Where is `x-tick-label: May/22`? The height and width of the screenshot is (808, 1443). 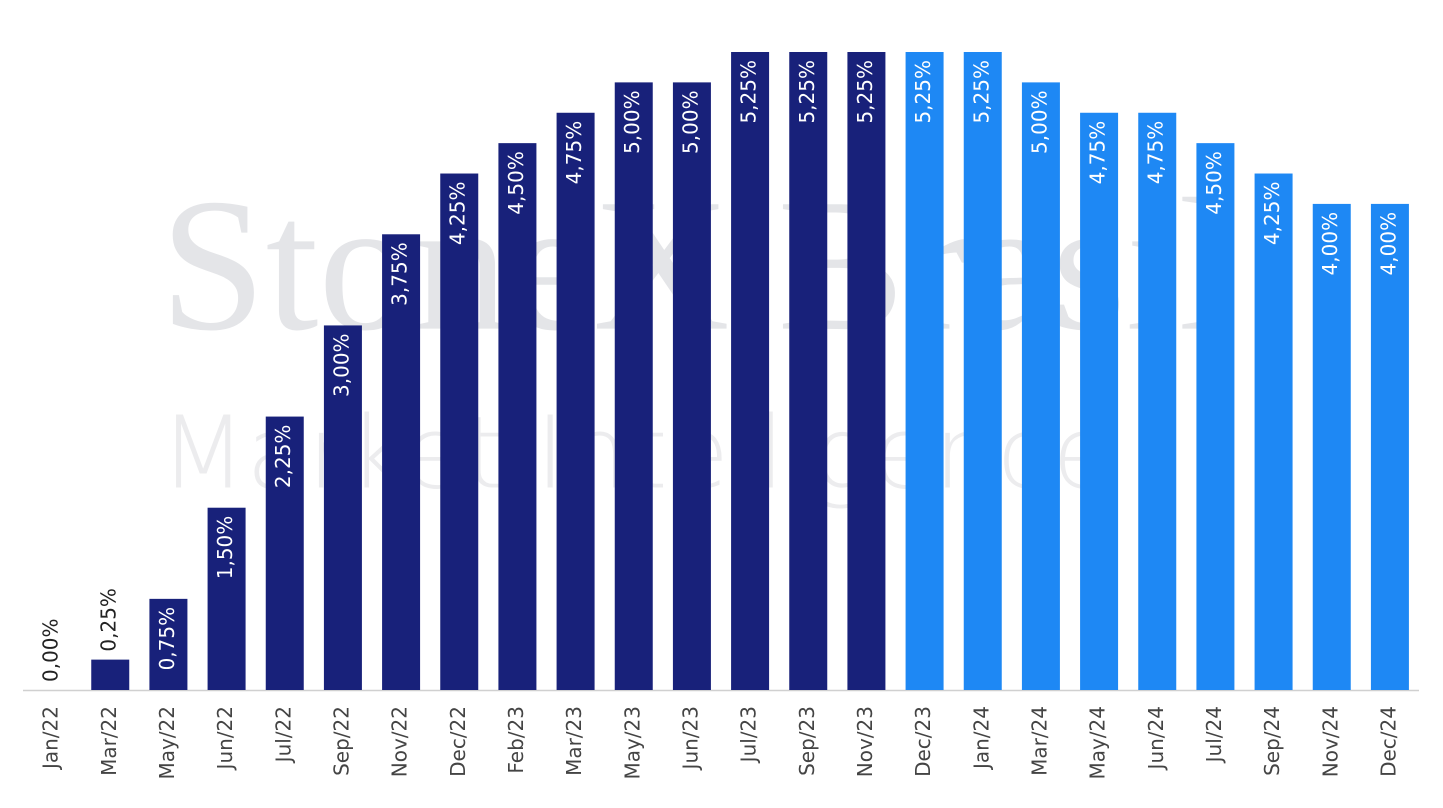 x-tick-label: May/22 is located at coordinates (167, 743).